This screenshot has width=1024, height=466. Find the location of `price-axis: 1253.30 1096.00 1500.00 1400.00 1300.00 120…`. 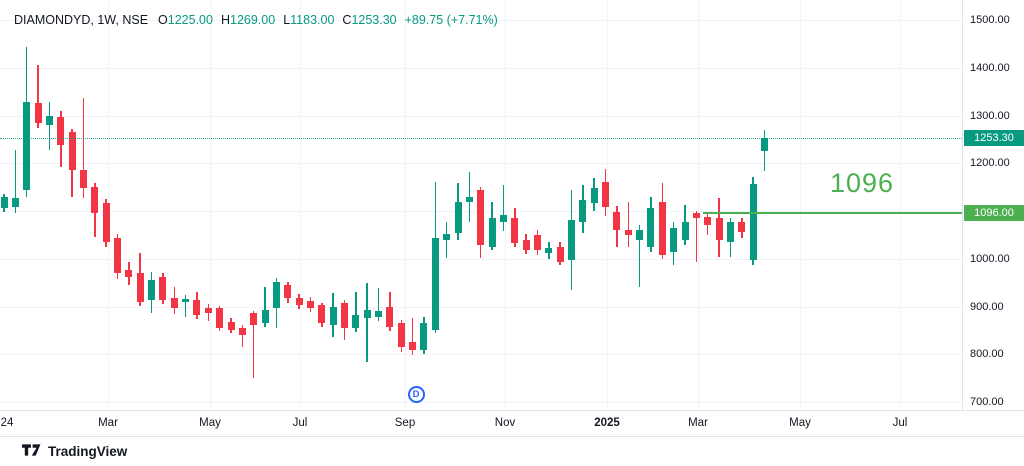

price-axis: 1253.30 1096.00 1500.00 1400.00 1300.00 120… is located at coordinates (993, 205).